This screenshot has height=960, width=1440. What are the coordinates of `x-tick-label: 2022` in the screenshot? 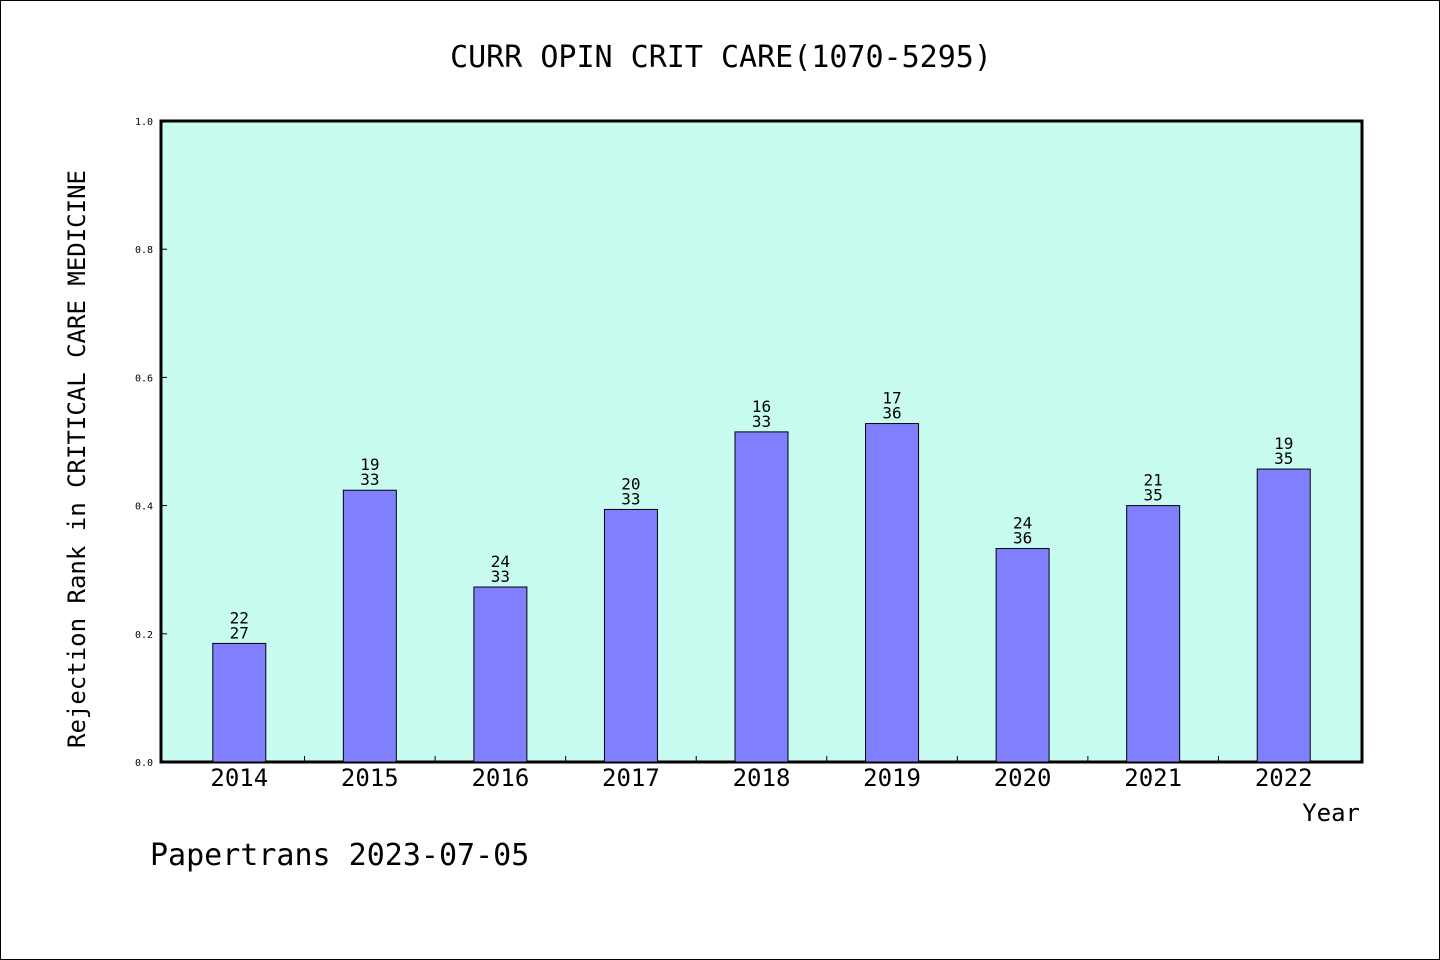 It's located at (1284, 778).